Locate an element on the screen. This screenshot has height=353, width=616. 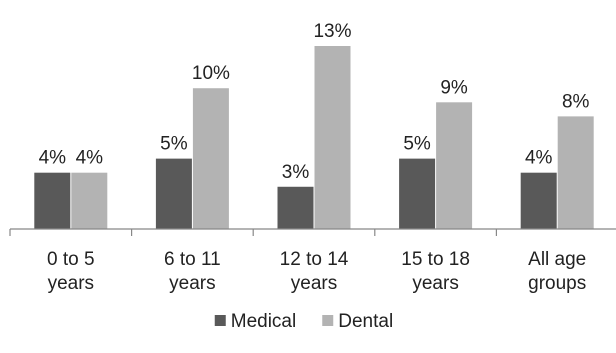
legend: Medical Dental is located at coordinates (303, 321).